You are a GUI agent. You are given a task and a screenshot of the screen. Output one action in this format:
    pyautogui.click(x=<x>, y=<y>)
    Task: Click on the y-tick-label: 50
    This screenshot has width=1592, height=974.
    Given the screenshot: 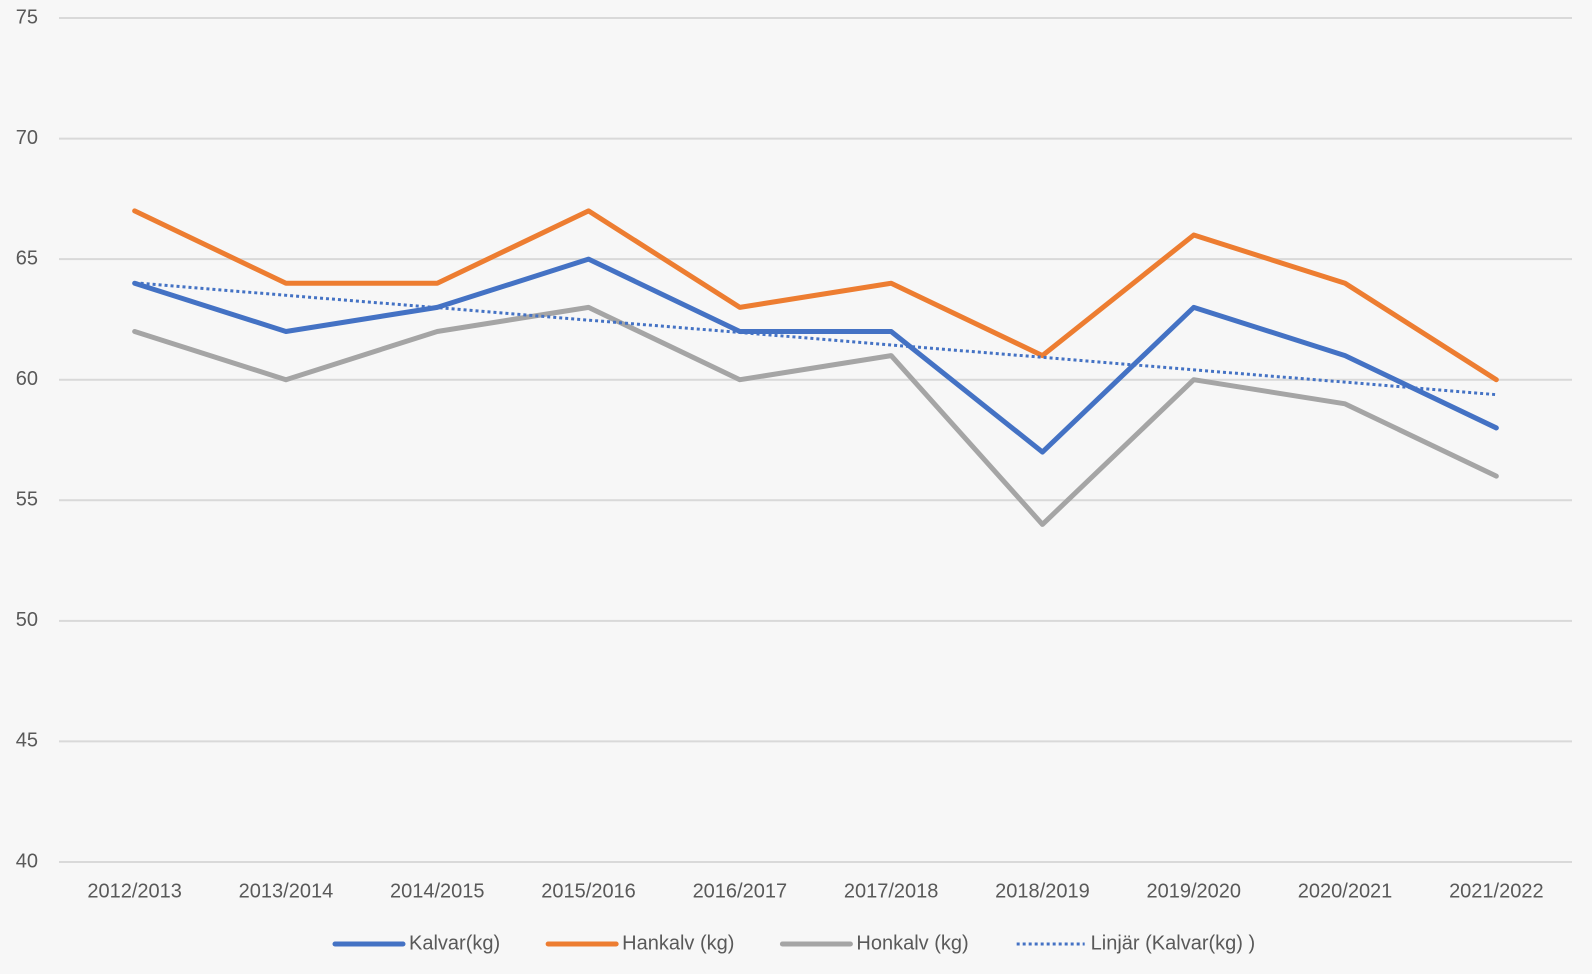 What is the action you would take?
    pyautogui.click(x=27, y=620)
    